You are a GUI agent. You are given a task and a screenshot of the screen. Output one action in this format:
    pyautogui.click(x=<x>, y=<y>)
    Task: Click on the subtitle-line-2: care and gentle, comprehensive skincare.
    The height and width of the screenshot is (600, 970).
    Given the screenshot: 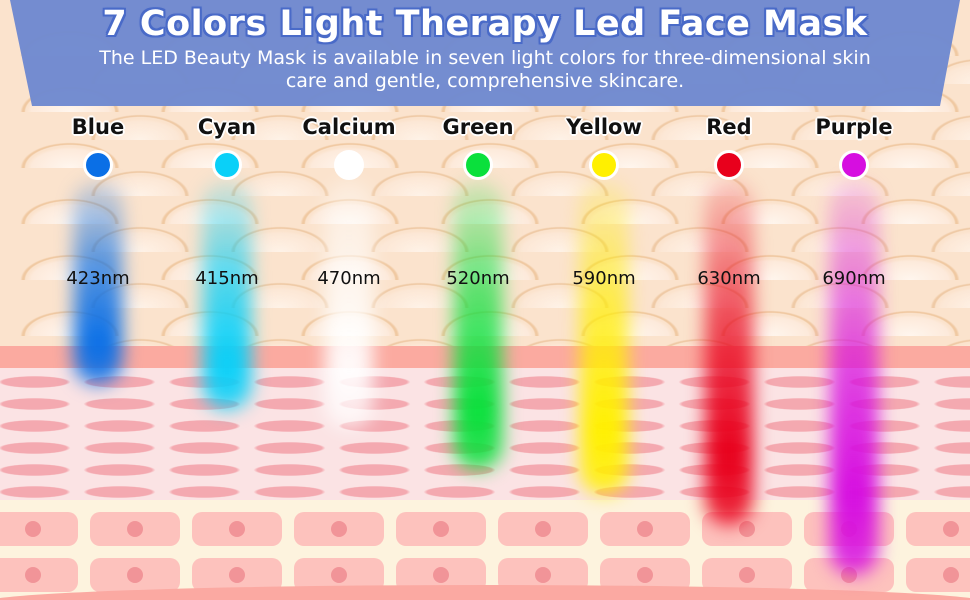 What is the action you would take?
    pyautogui.click(x=485, y=81)
    